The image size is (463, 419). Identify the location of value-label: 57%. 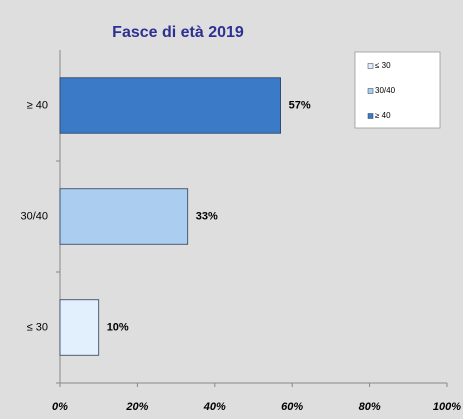
(300, 105).